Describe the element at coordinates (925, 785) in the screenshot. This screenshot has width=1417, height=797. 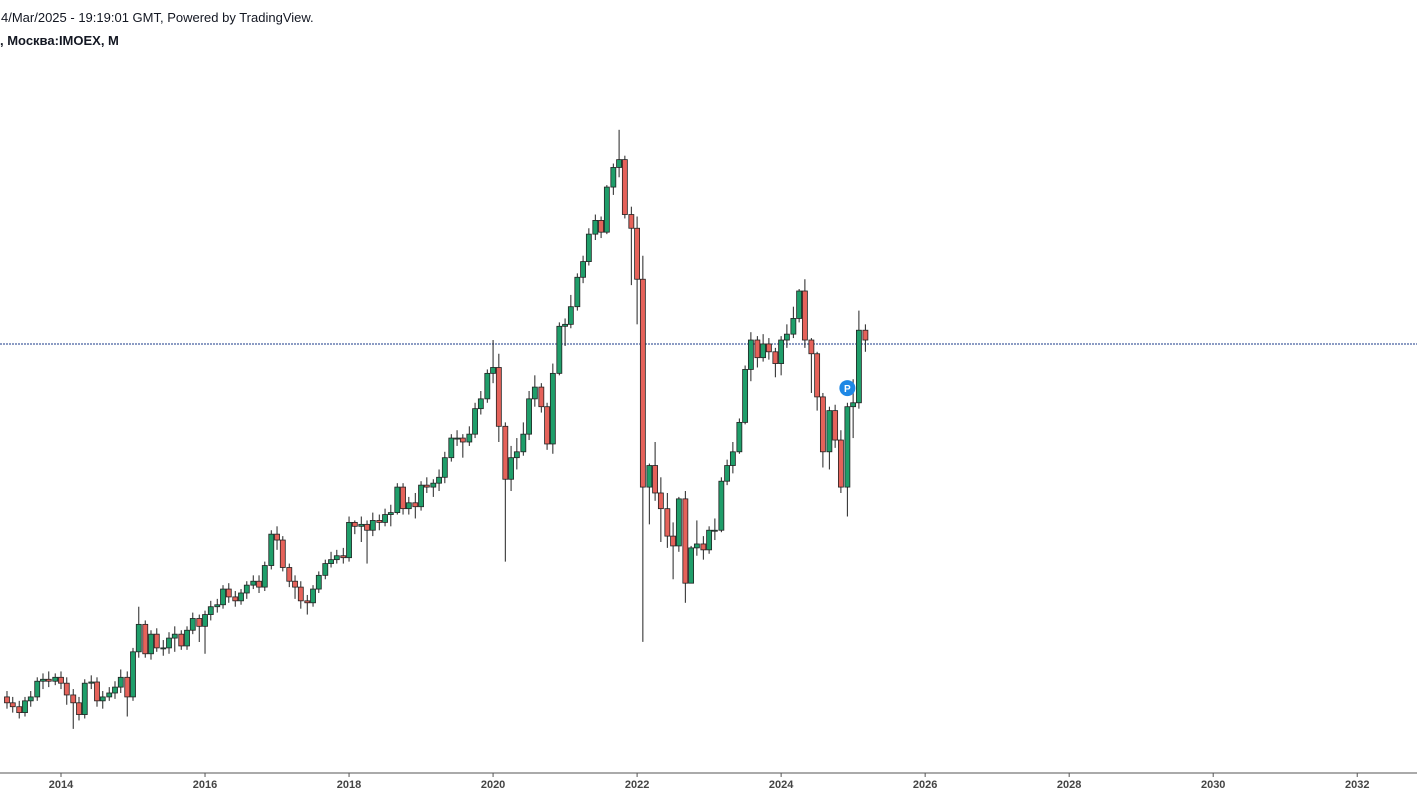
I see `x-tick-label: 2026` at that location.